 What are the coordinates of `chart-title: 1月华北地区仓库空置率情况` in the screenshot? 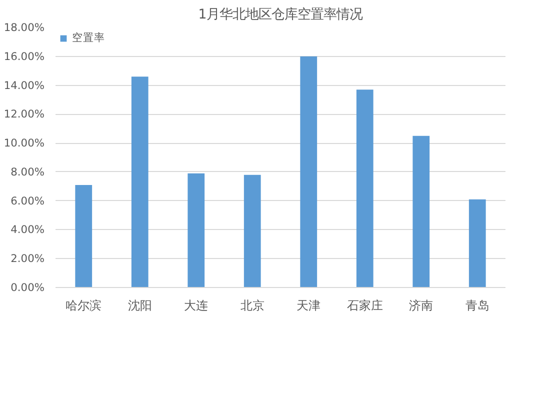 It's located at (280, 14).